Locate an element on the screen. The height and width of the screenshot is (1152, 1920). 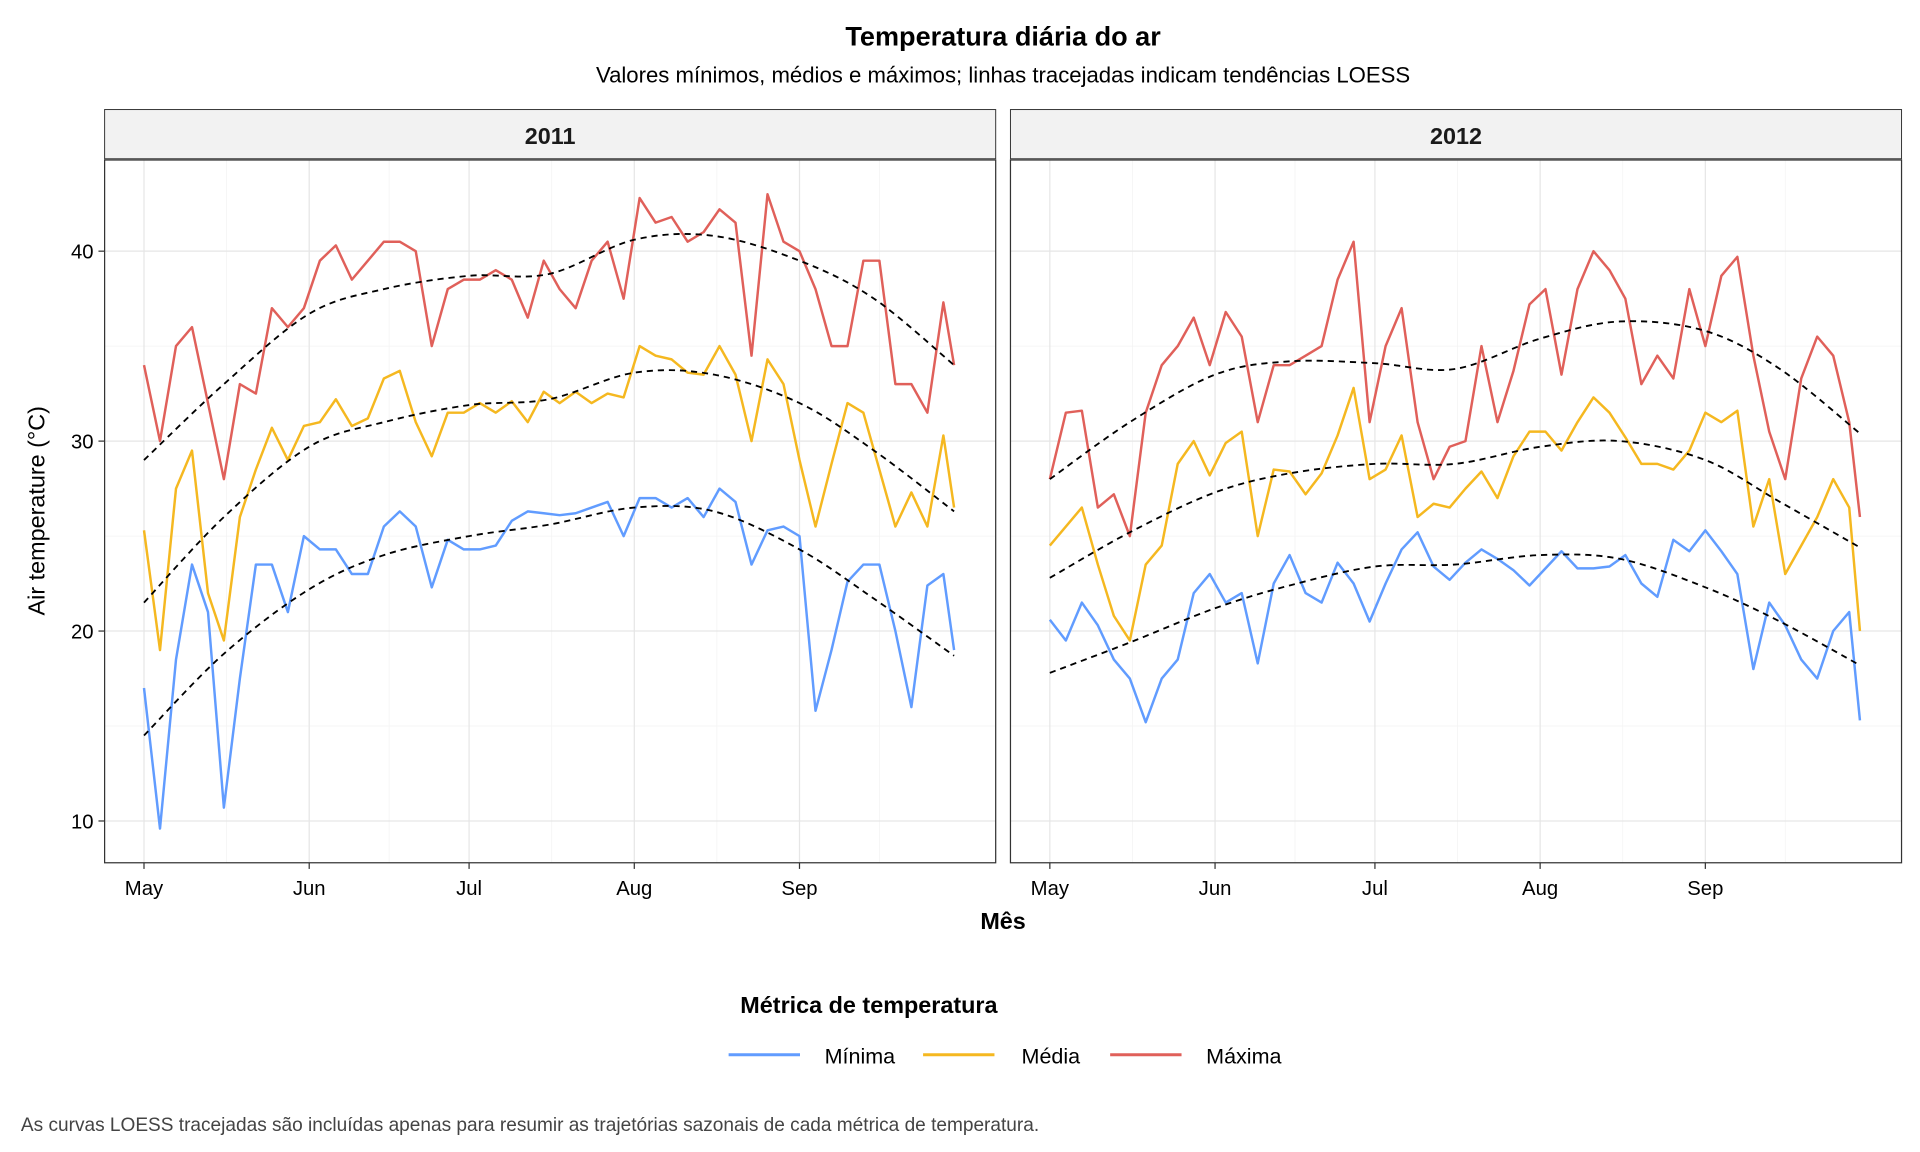
series-line-máxima-2012 is located at coordinates (1455, 389).